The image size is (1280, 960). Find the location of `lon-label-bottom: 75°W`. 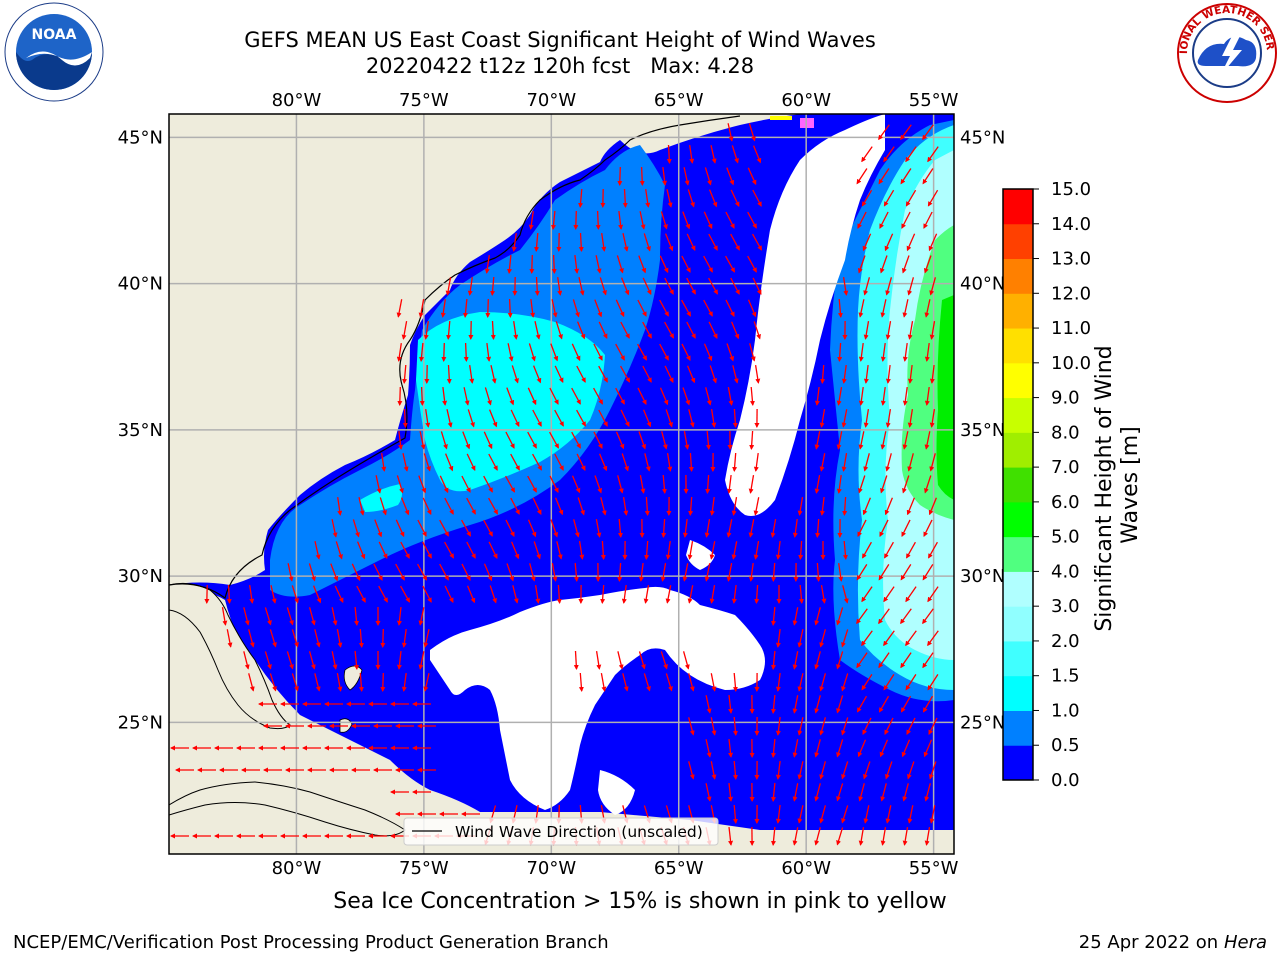

lon-label-bottom: 75°W is located at coordinates (424, 868).